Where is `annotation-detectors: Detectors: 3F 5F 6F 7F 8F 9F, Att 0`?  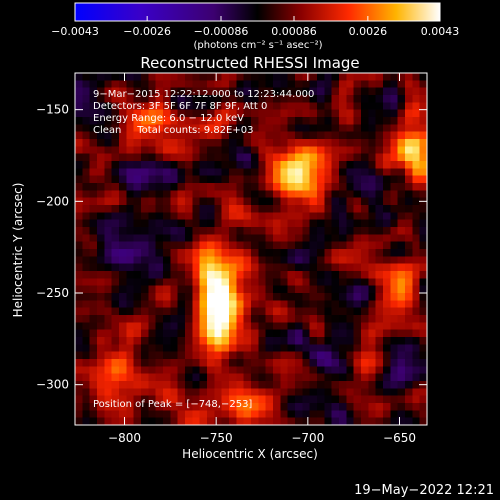
annotation-detectors: Detectors: 3F 5F 6F 7F 8F 9F, Att 0 is located at coordinates (180, 106).